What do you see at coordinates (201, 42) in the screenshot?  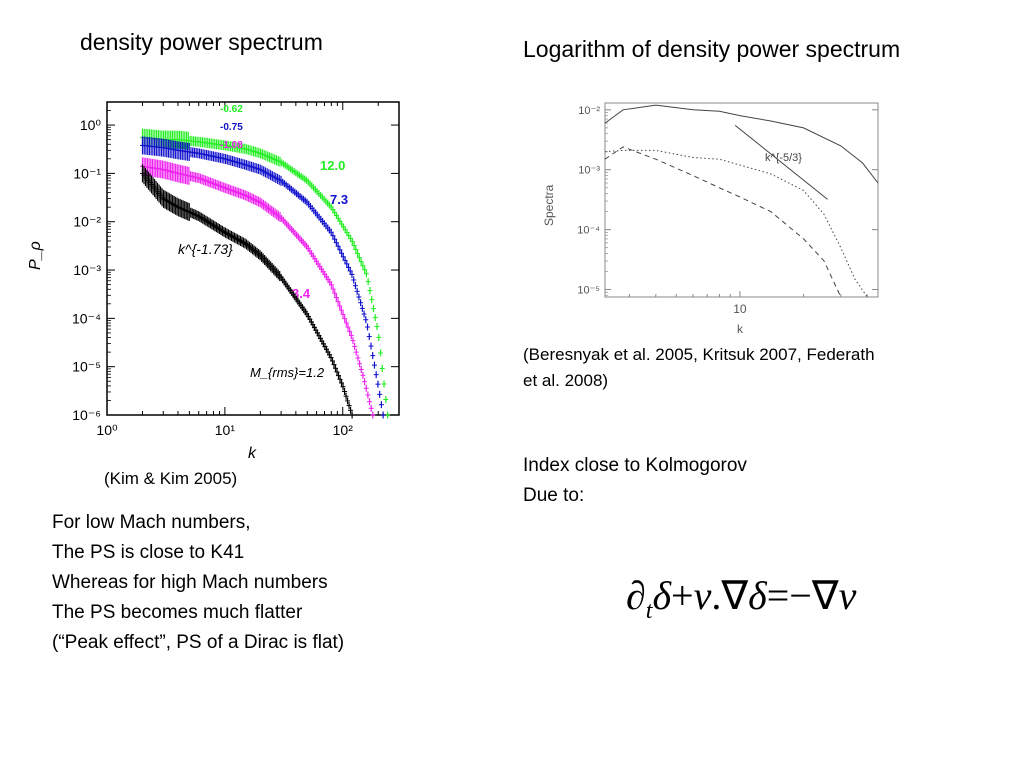 I see `left-title: density power spectrum` at bounding box center [201, 42].